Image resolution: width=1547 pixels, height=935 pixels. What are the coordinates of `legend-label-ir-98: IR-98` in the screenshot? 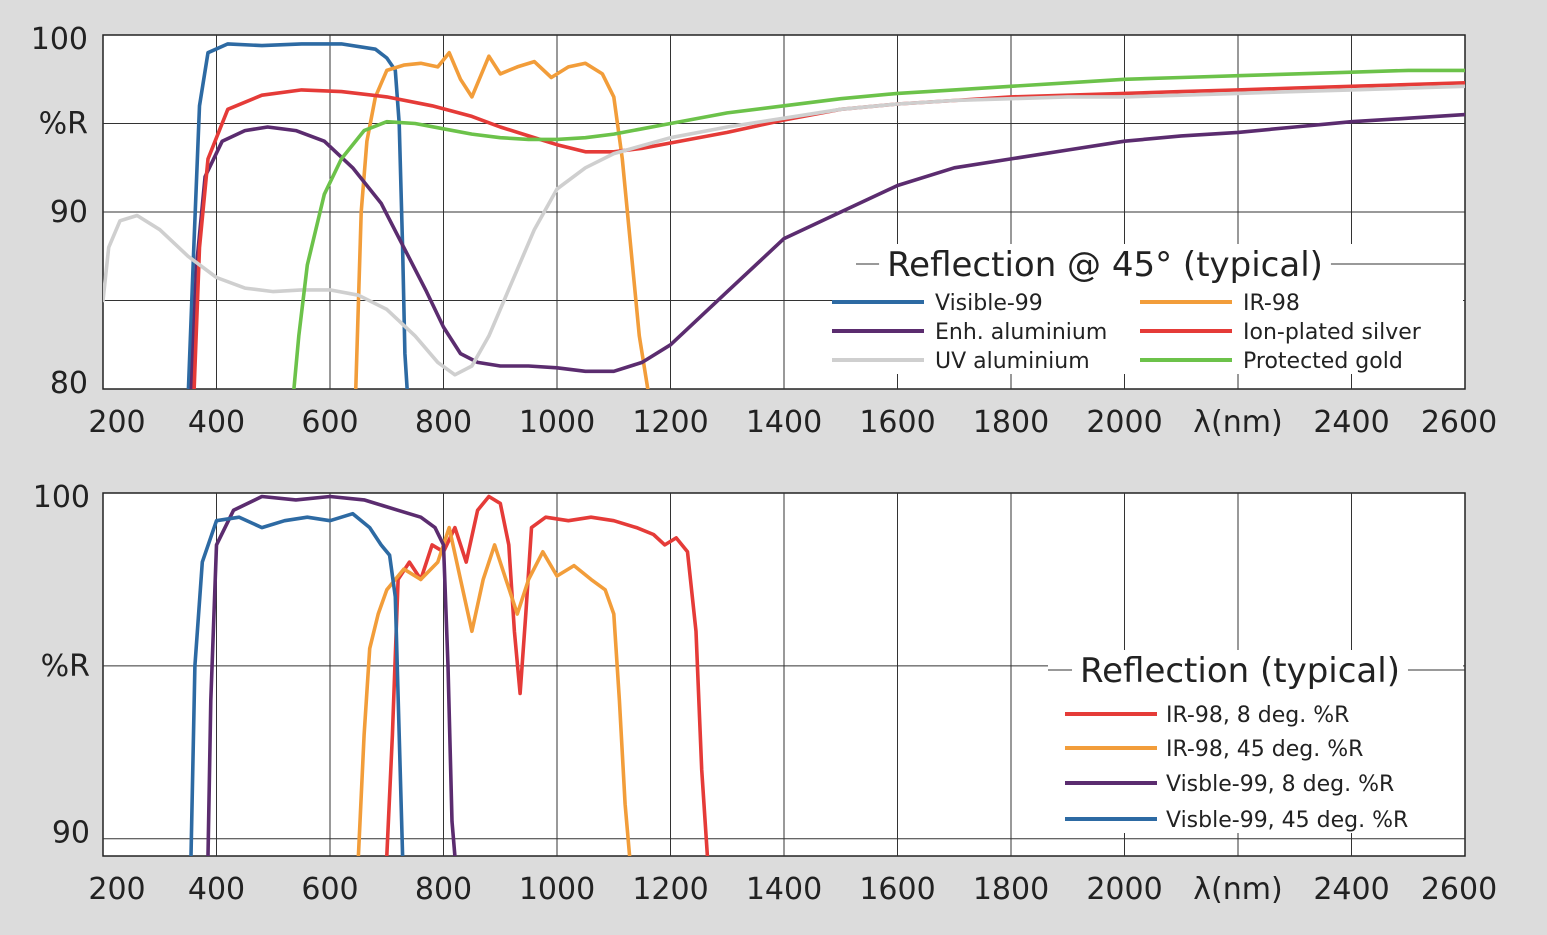 It's located at (1271, 303).